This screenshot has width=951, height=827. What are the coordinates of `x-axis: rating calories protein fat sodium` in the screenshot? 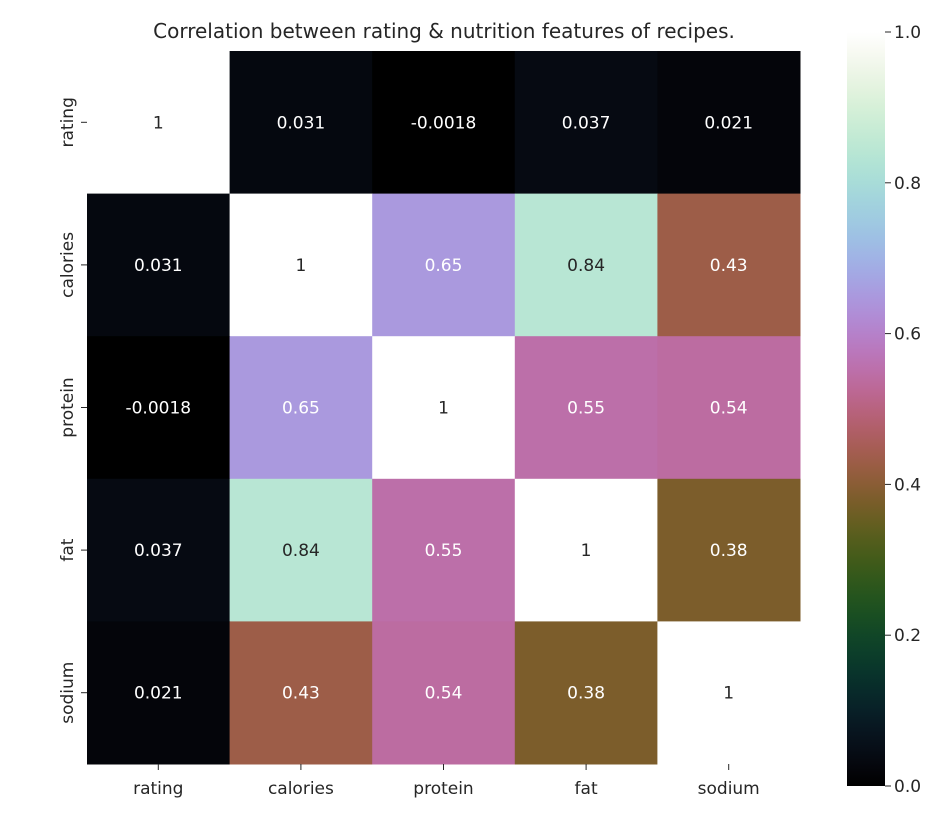 It's located at (446, 781).